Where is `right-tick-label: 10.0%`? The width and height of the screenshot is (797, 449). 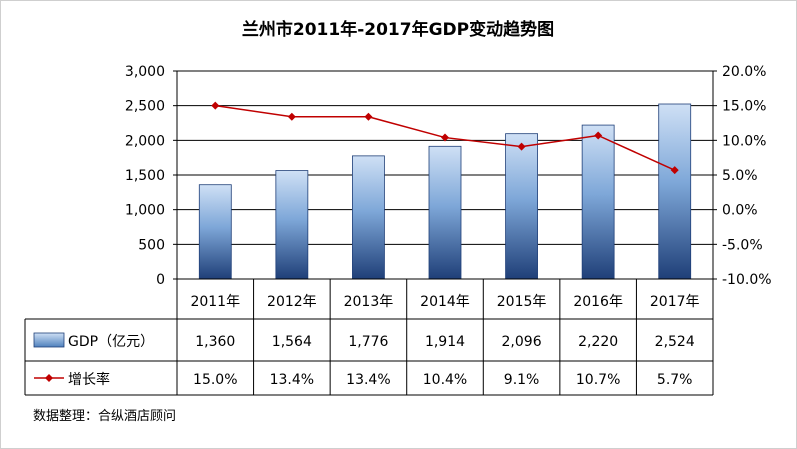
right-tick-label: 10.0% is located at coordinates (744, 141).